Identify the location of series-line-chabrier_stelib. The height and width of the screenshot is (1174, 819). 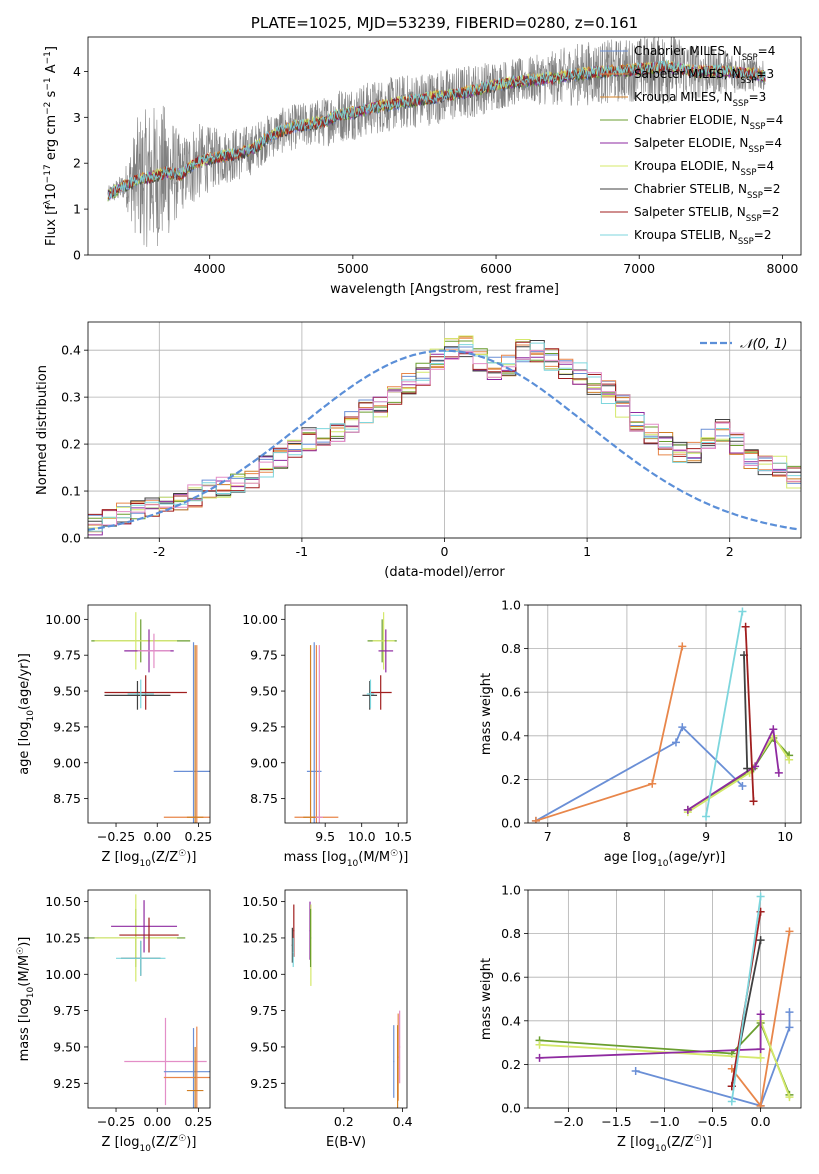
(746, 712).